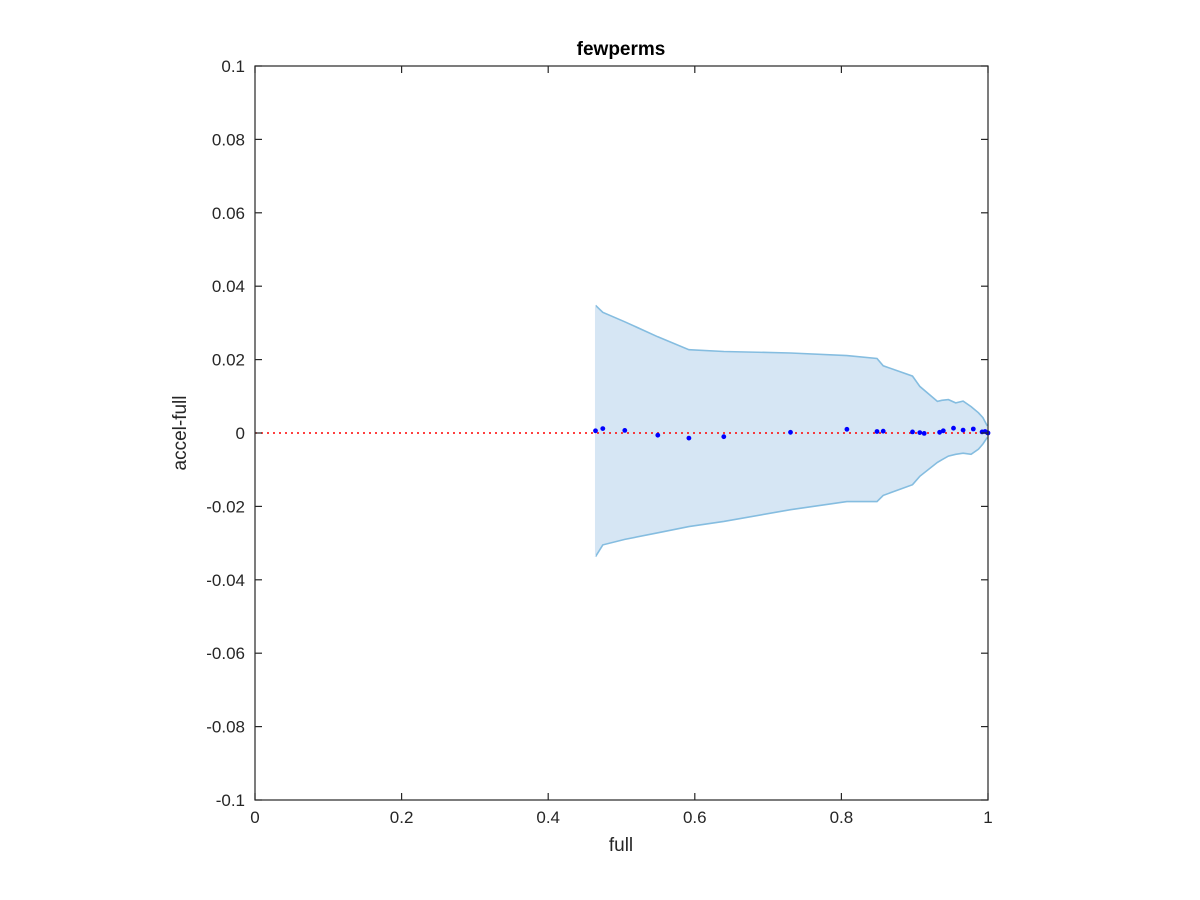  What do you see at coordinates (225, 653) in the screenshot?
I see `y-tick-label: -0.06` at bounding box center [225, 653].